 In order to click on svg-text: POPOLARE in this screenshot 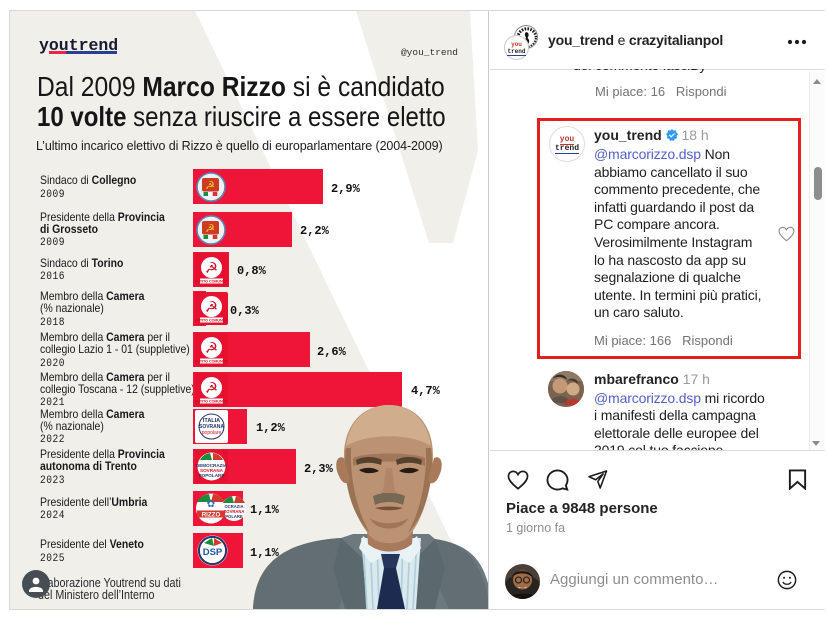, I will do `click(212, 475)`.